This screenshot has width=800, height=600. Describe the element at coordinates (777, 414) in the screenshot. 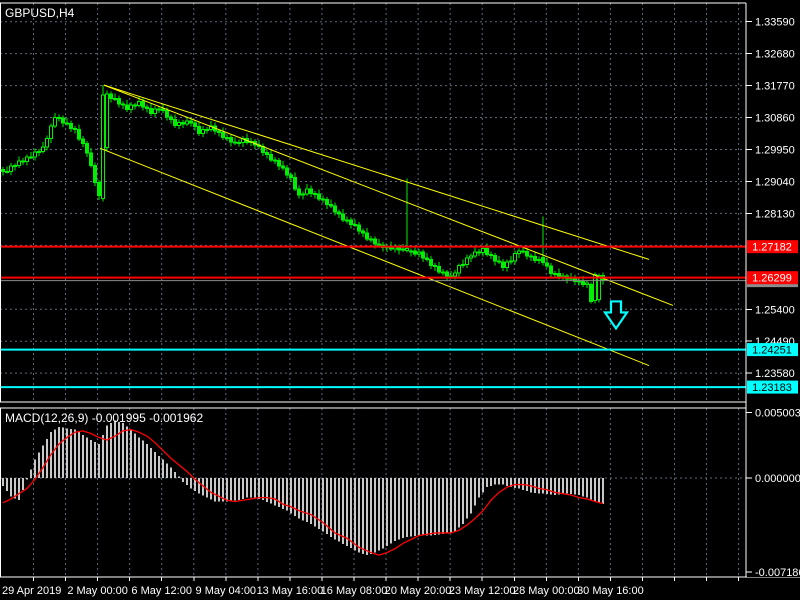

I see `macd-axis-label: 0.005003` at that location.